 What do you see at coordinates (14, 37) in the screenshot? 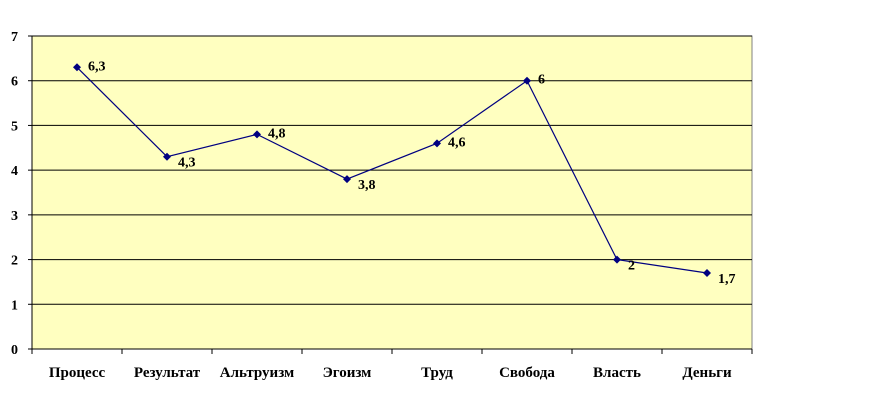
I see `y-tick-label: 7` at bounding box center [14, 37].